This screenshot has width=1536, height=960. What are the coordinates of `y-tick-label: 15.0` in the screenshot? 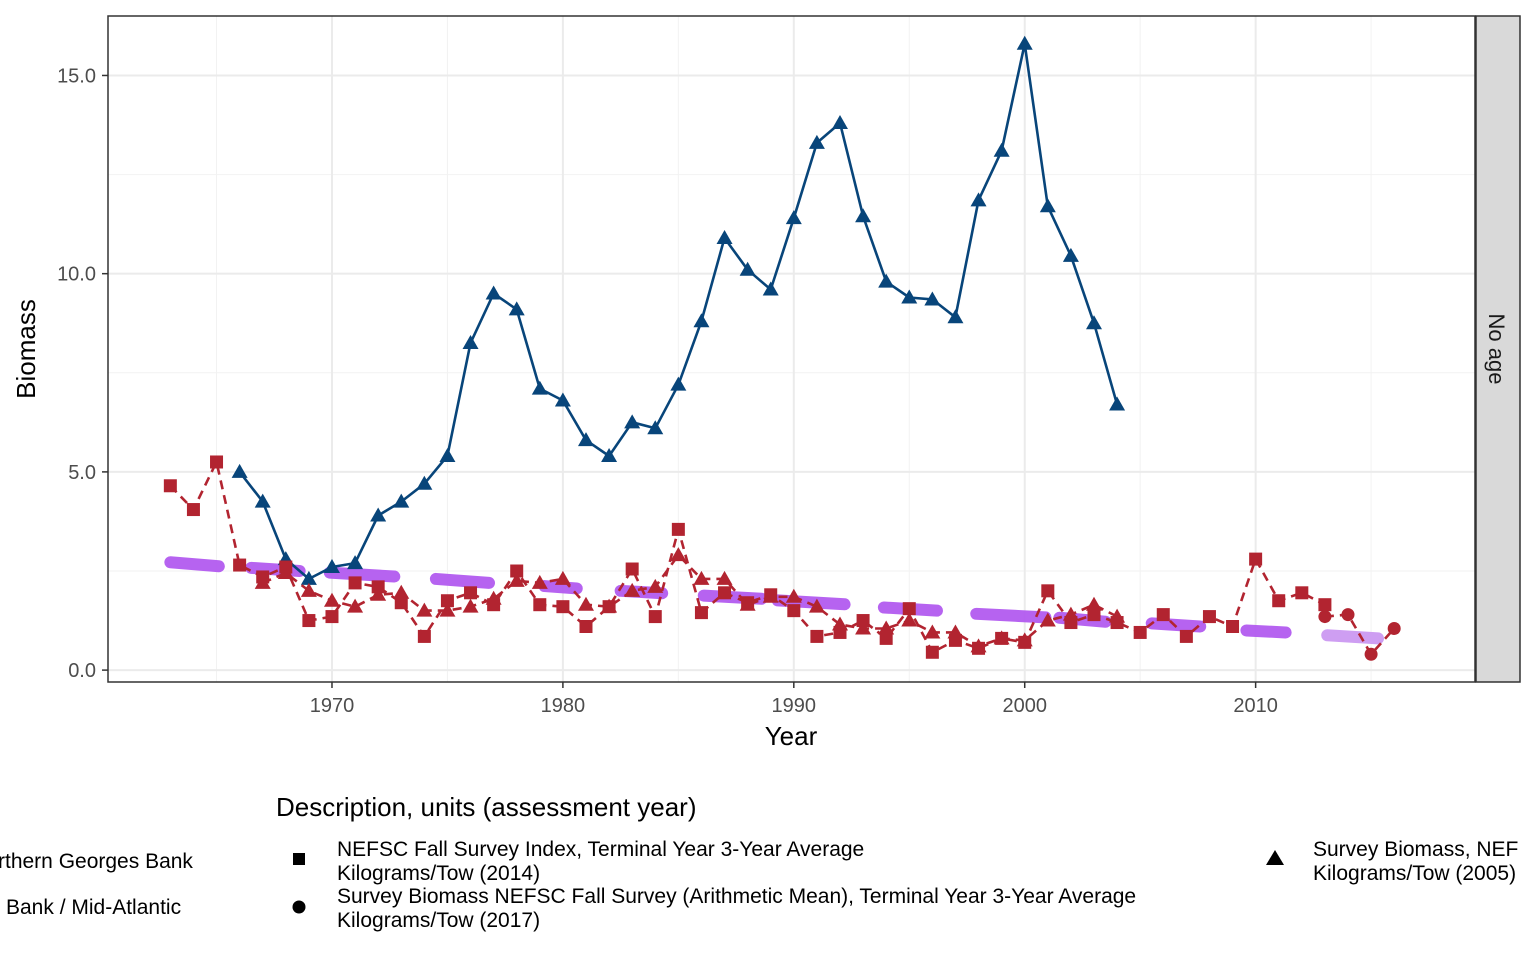 It's located at (76, 76).